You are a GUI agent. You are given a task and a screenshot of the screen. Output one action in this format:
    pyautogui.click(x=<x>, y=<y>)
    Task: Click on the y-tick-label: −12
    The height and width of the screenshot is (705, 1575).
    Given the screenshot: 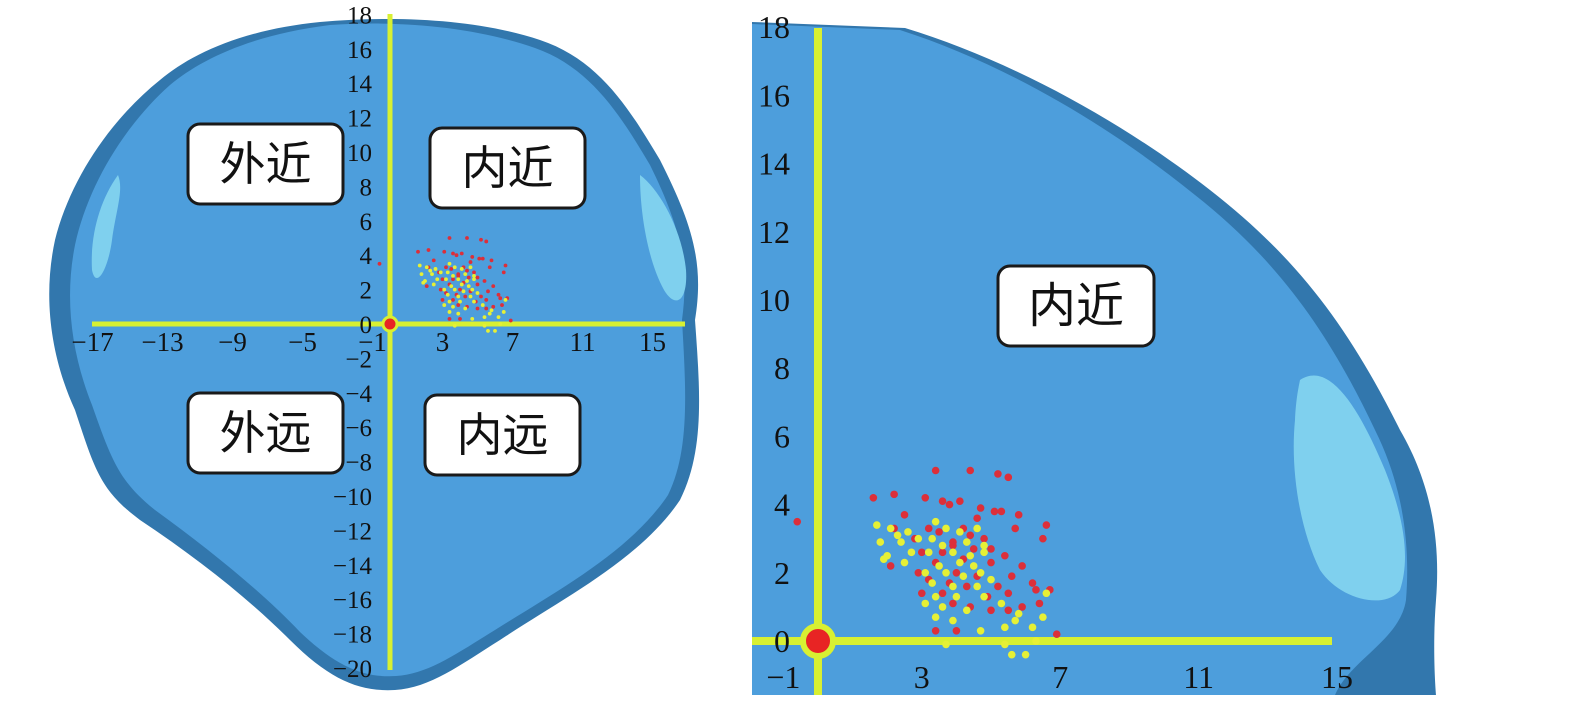 What is the action you would take?
    pyautogui.click(x=352, y=531)
    